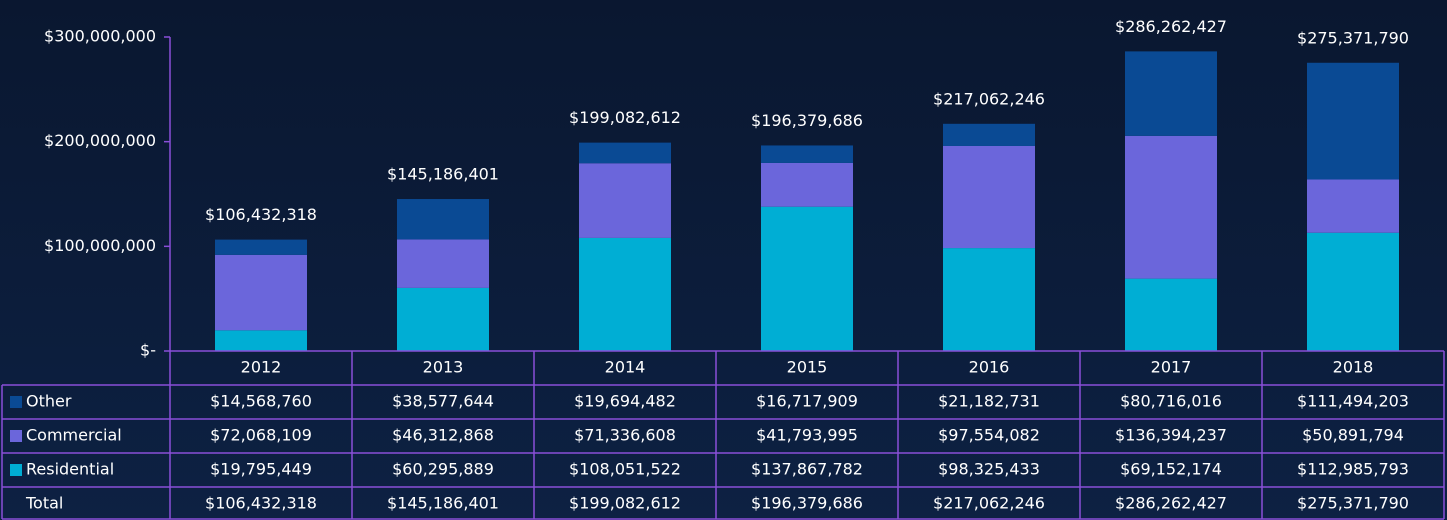 The width and height of the screenshot is (1447, 520). I want to click on table-cell: $137,867,782, so click(807, 469).